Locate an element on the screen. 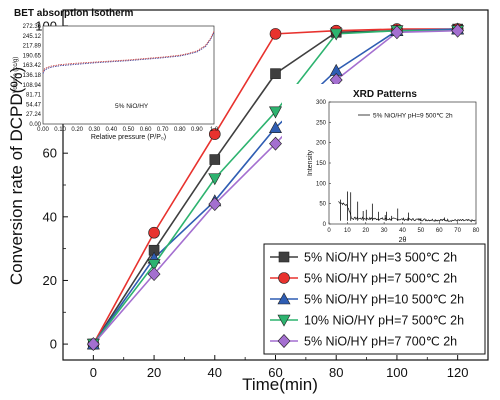  inset-xrd-x-tick: 10 is located at coordinates (347, 231).